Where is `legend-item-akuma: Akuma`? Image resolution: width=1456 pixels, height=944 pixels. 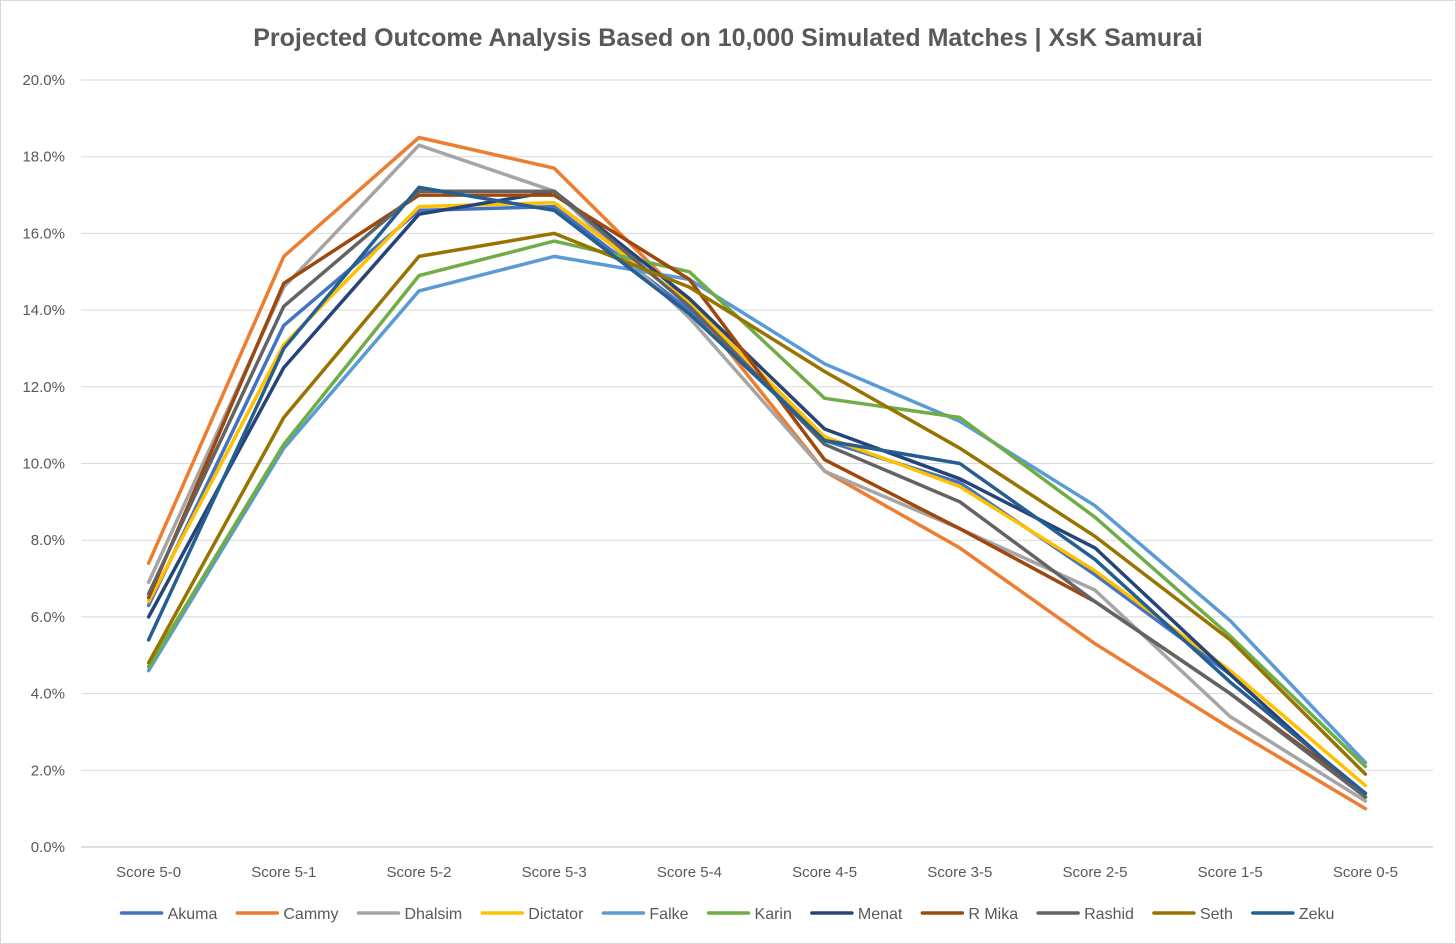
legend-item-akuma: Akuma is located at coordinates (168, 914).